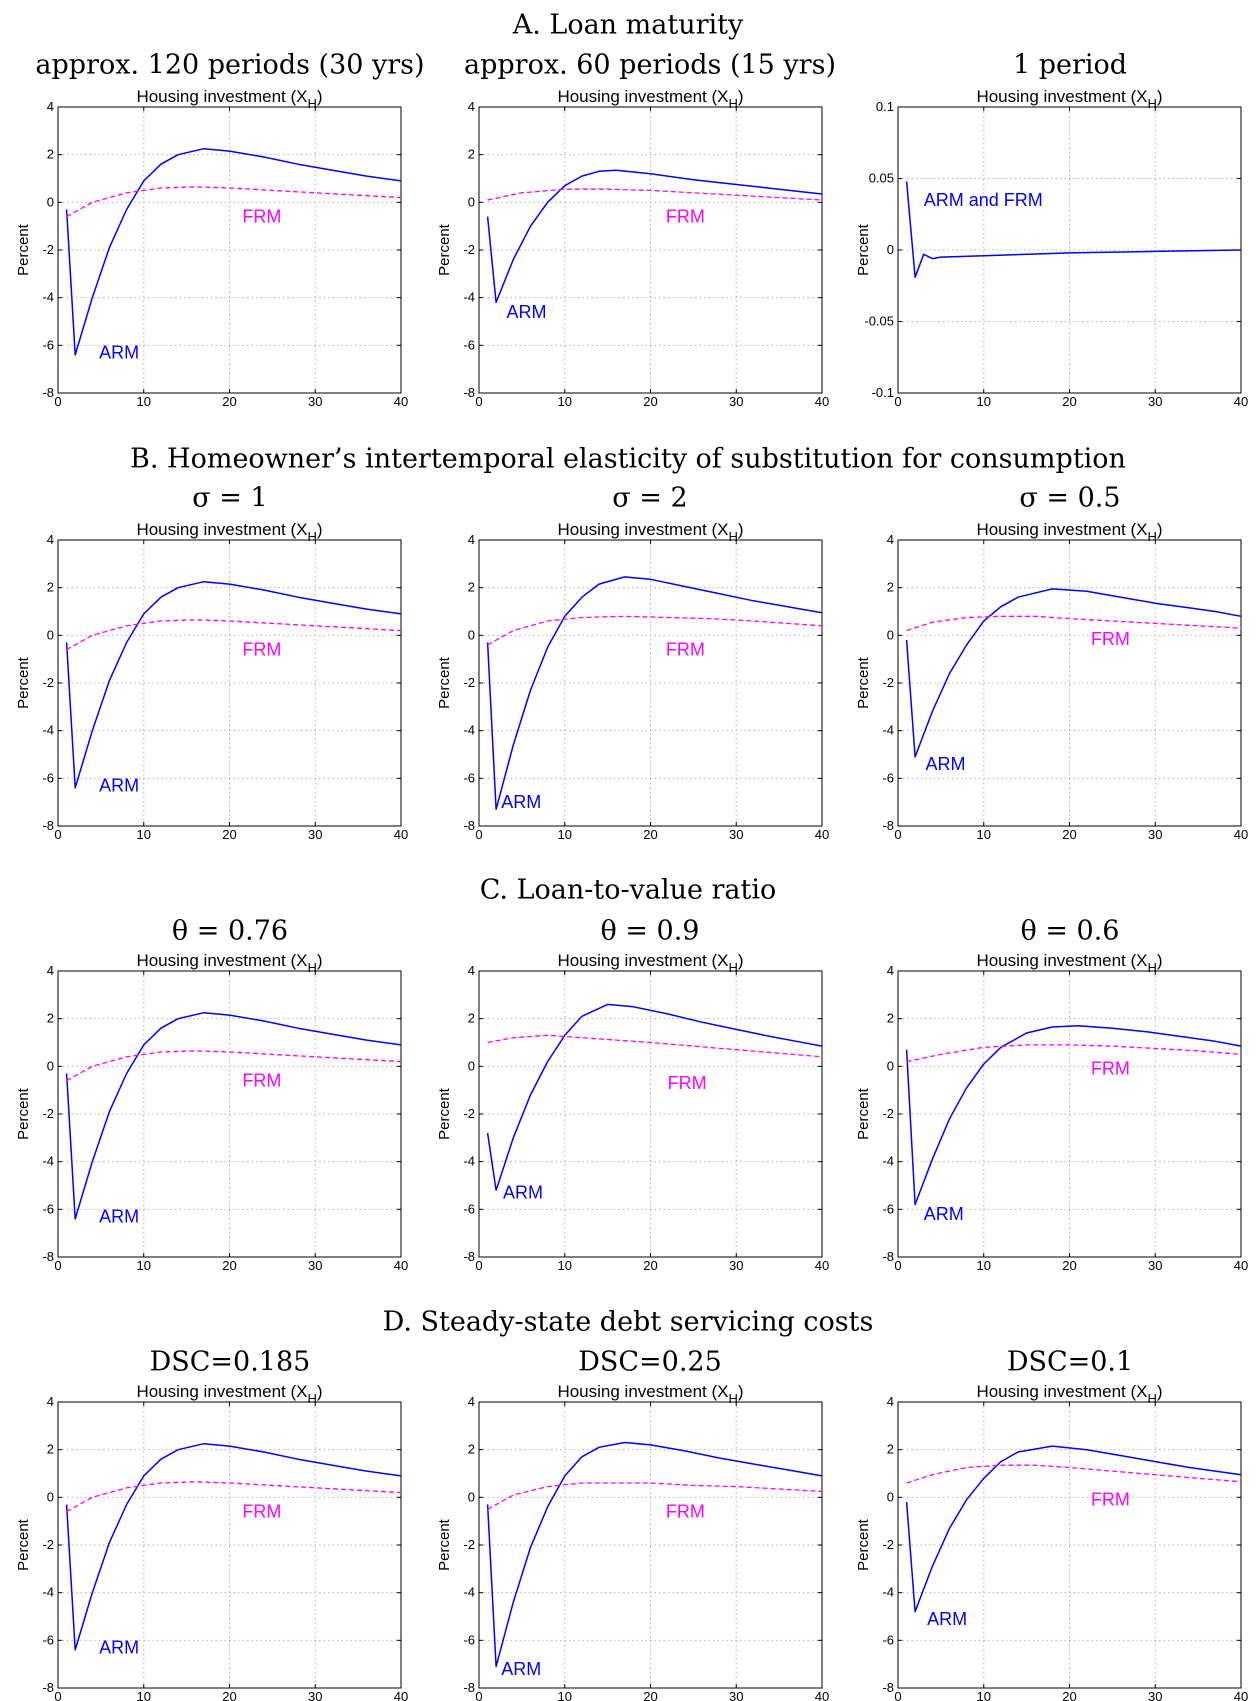  What do you see at coordinates (983, 200) in the screenshot?
I see `series-annotation: ARM and FRM` at bounding box center [983, 200].